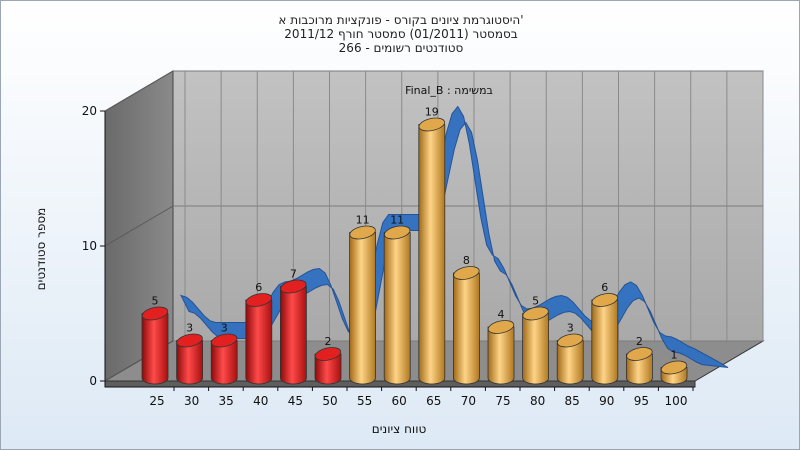  I want to click on bar-value-label: 7, so click(293, 274).